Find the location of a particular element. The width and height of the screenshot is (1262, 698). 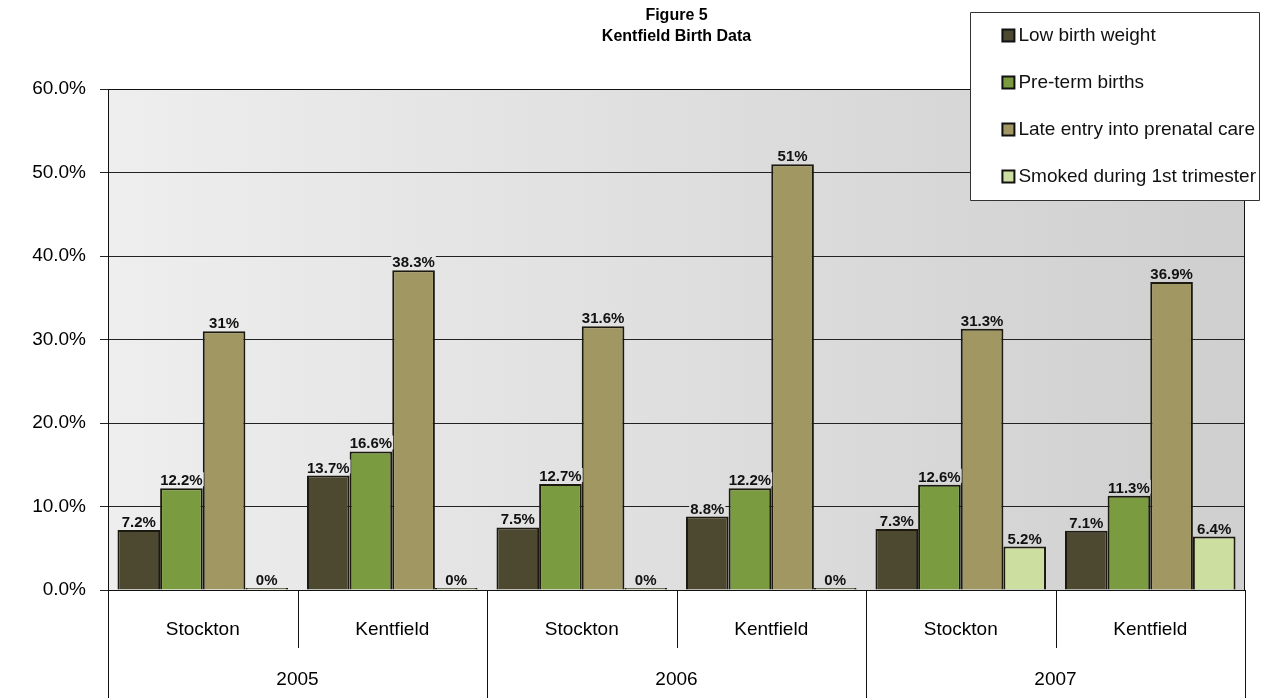

text: 2007 is located at coordinates (1055, 679).